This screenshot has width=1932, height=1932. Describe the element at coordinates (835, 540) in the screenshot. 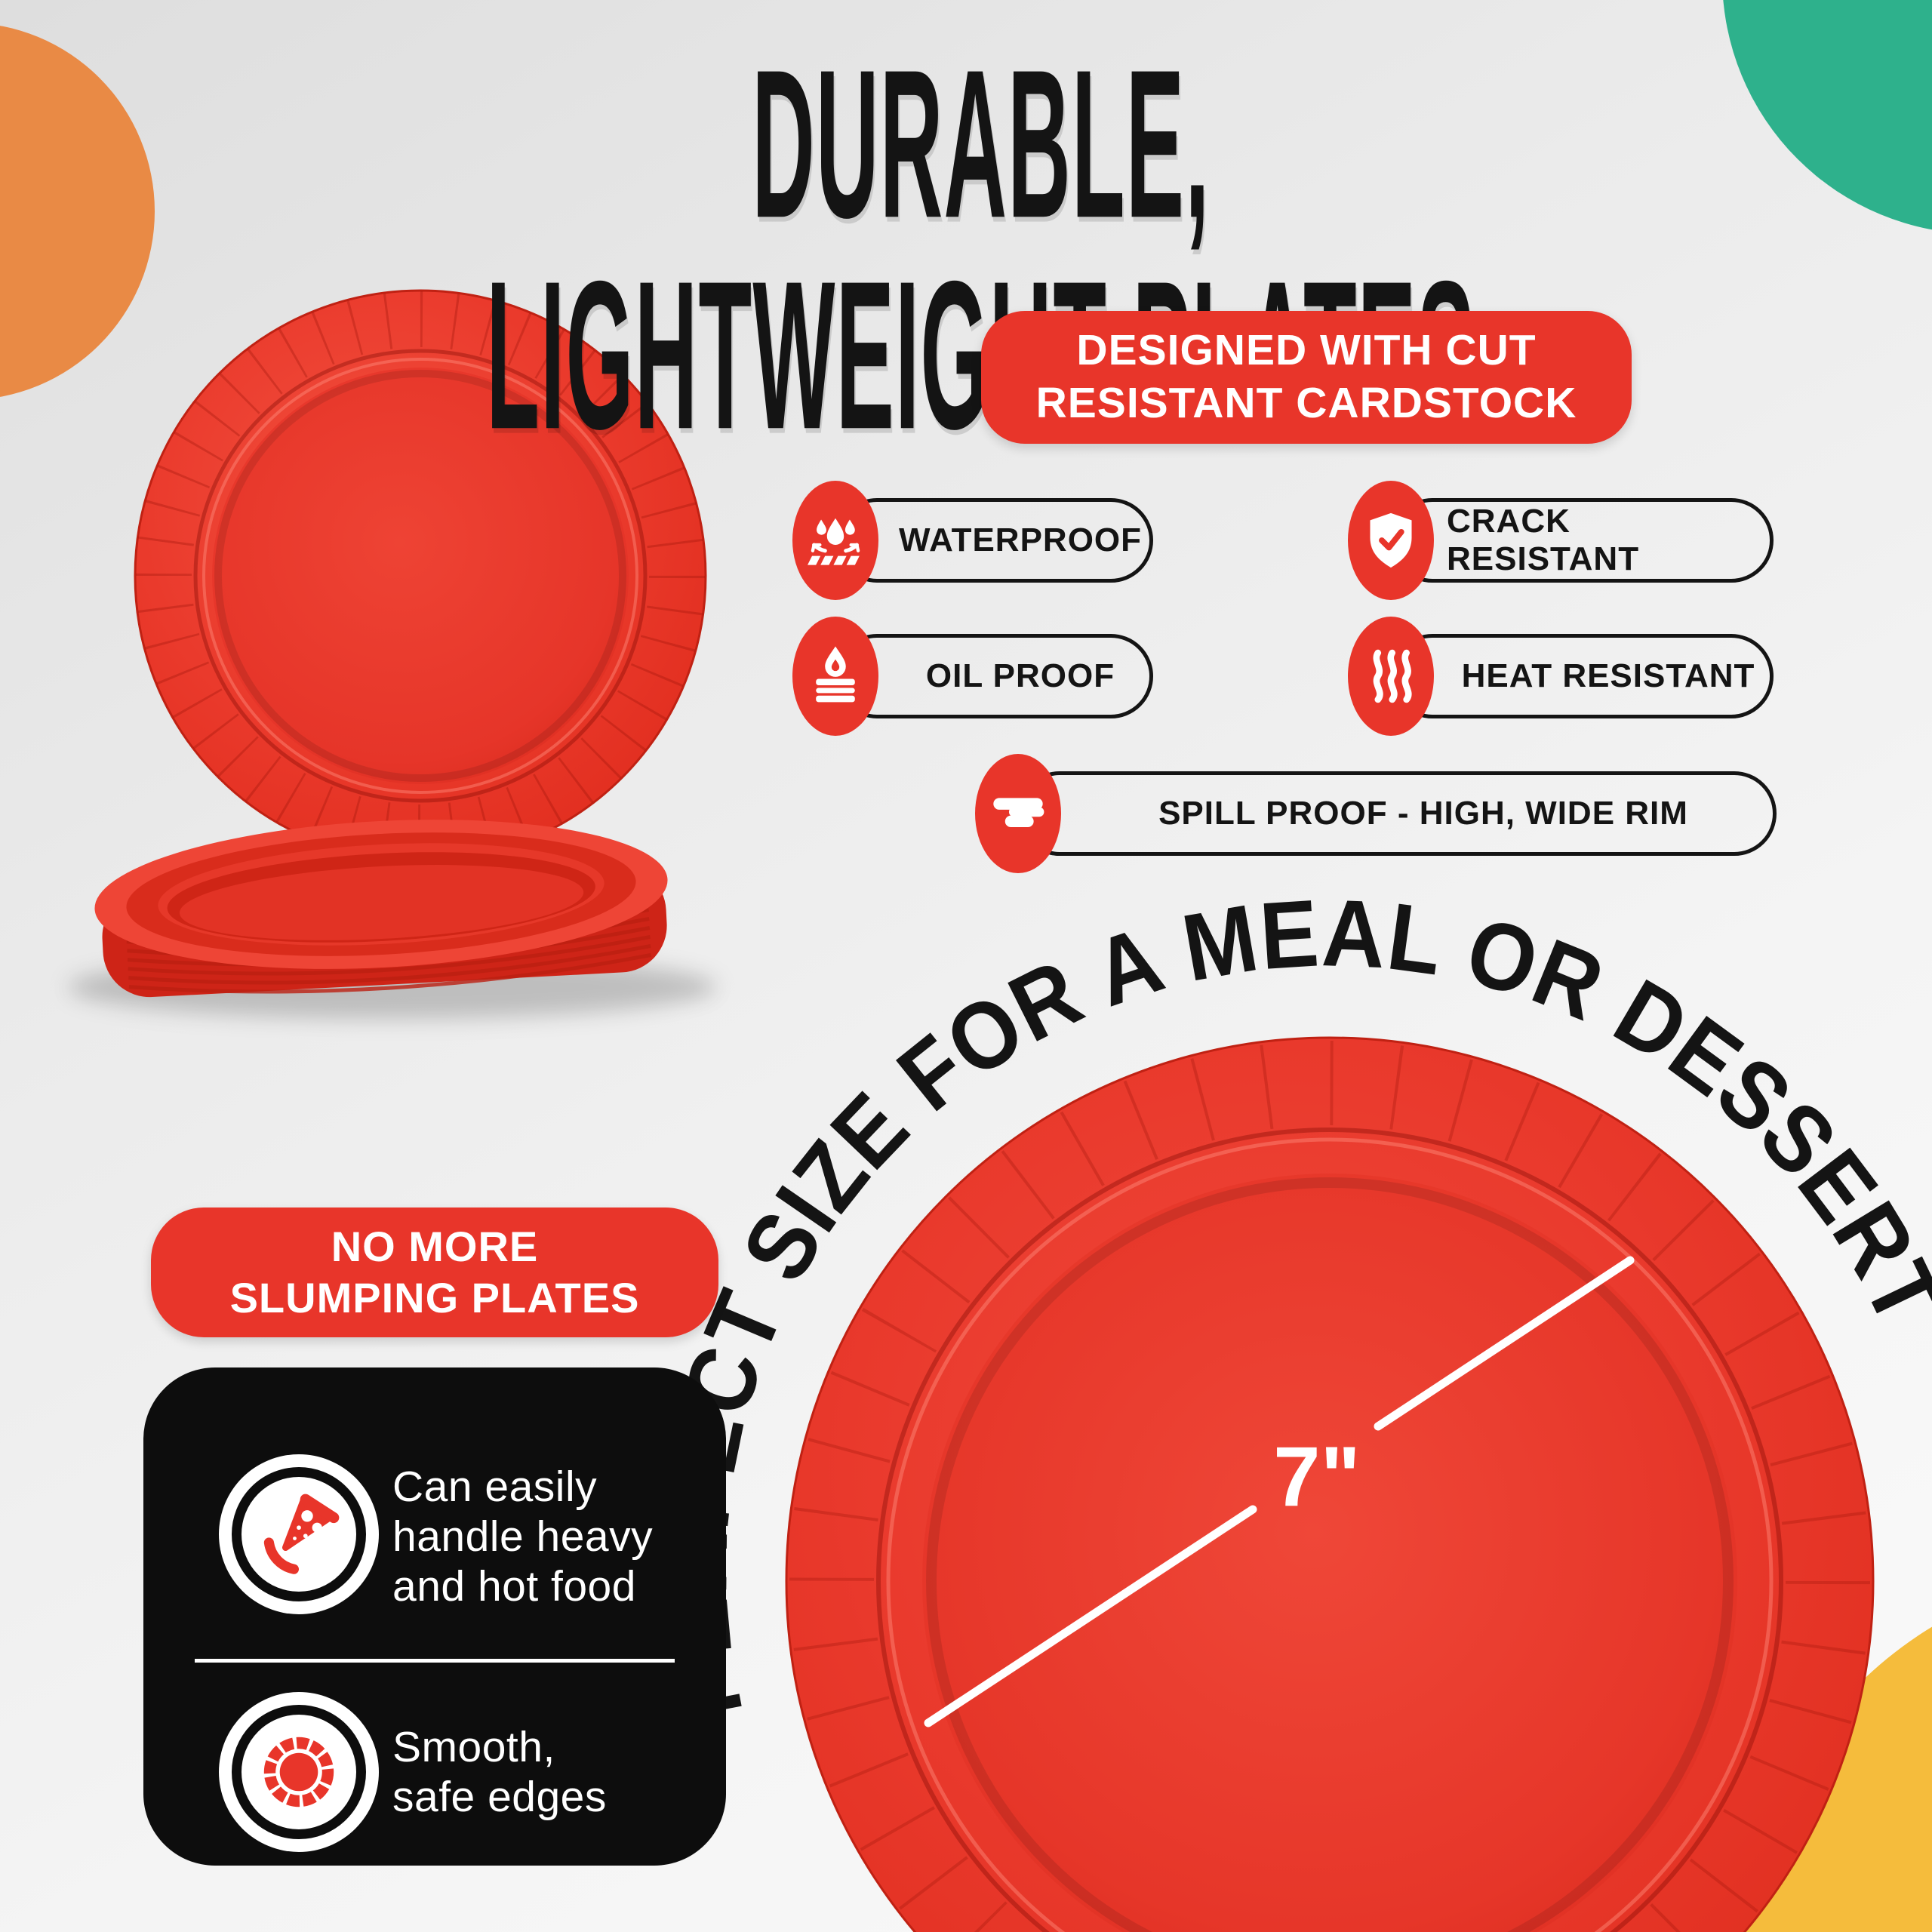

I see `waterproof-icon` at that location.